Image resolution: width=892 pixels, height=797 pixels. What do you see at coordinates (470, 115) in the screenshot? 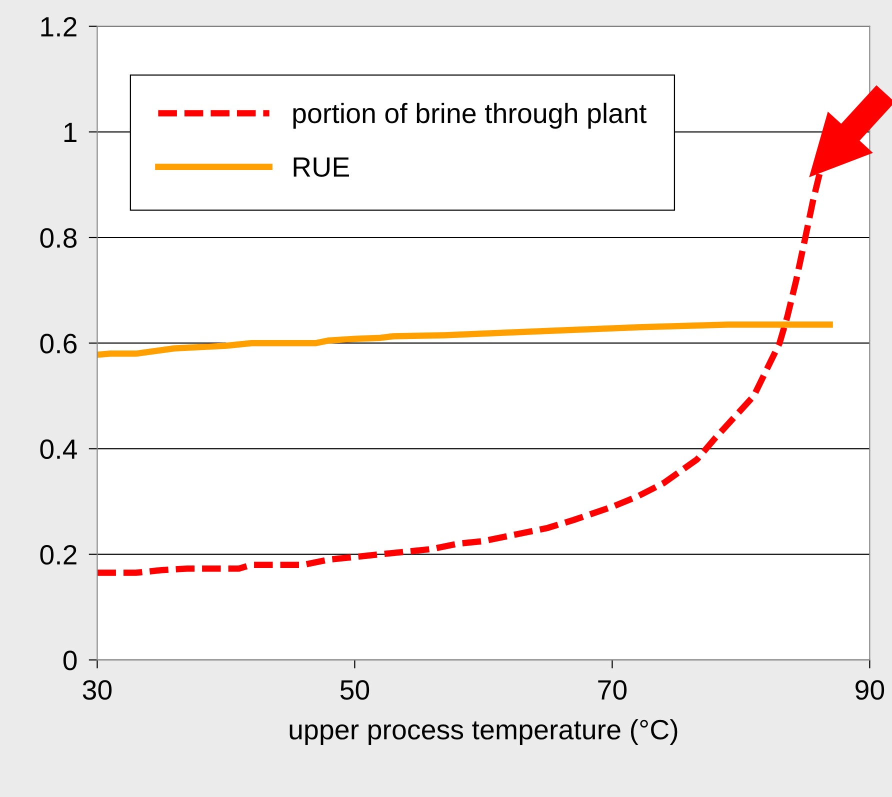
I see `legend-label: portion of brine through plant` at bounding box center [470, 115].